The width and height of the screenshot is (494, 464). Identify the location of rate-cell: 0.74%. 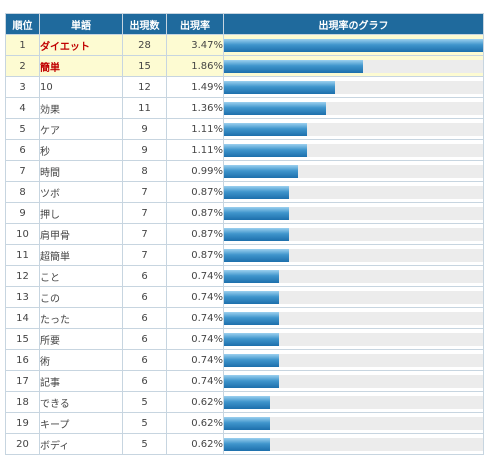
(195, 360).